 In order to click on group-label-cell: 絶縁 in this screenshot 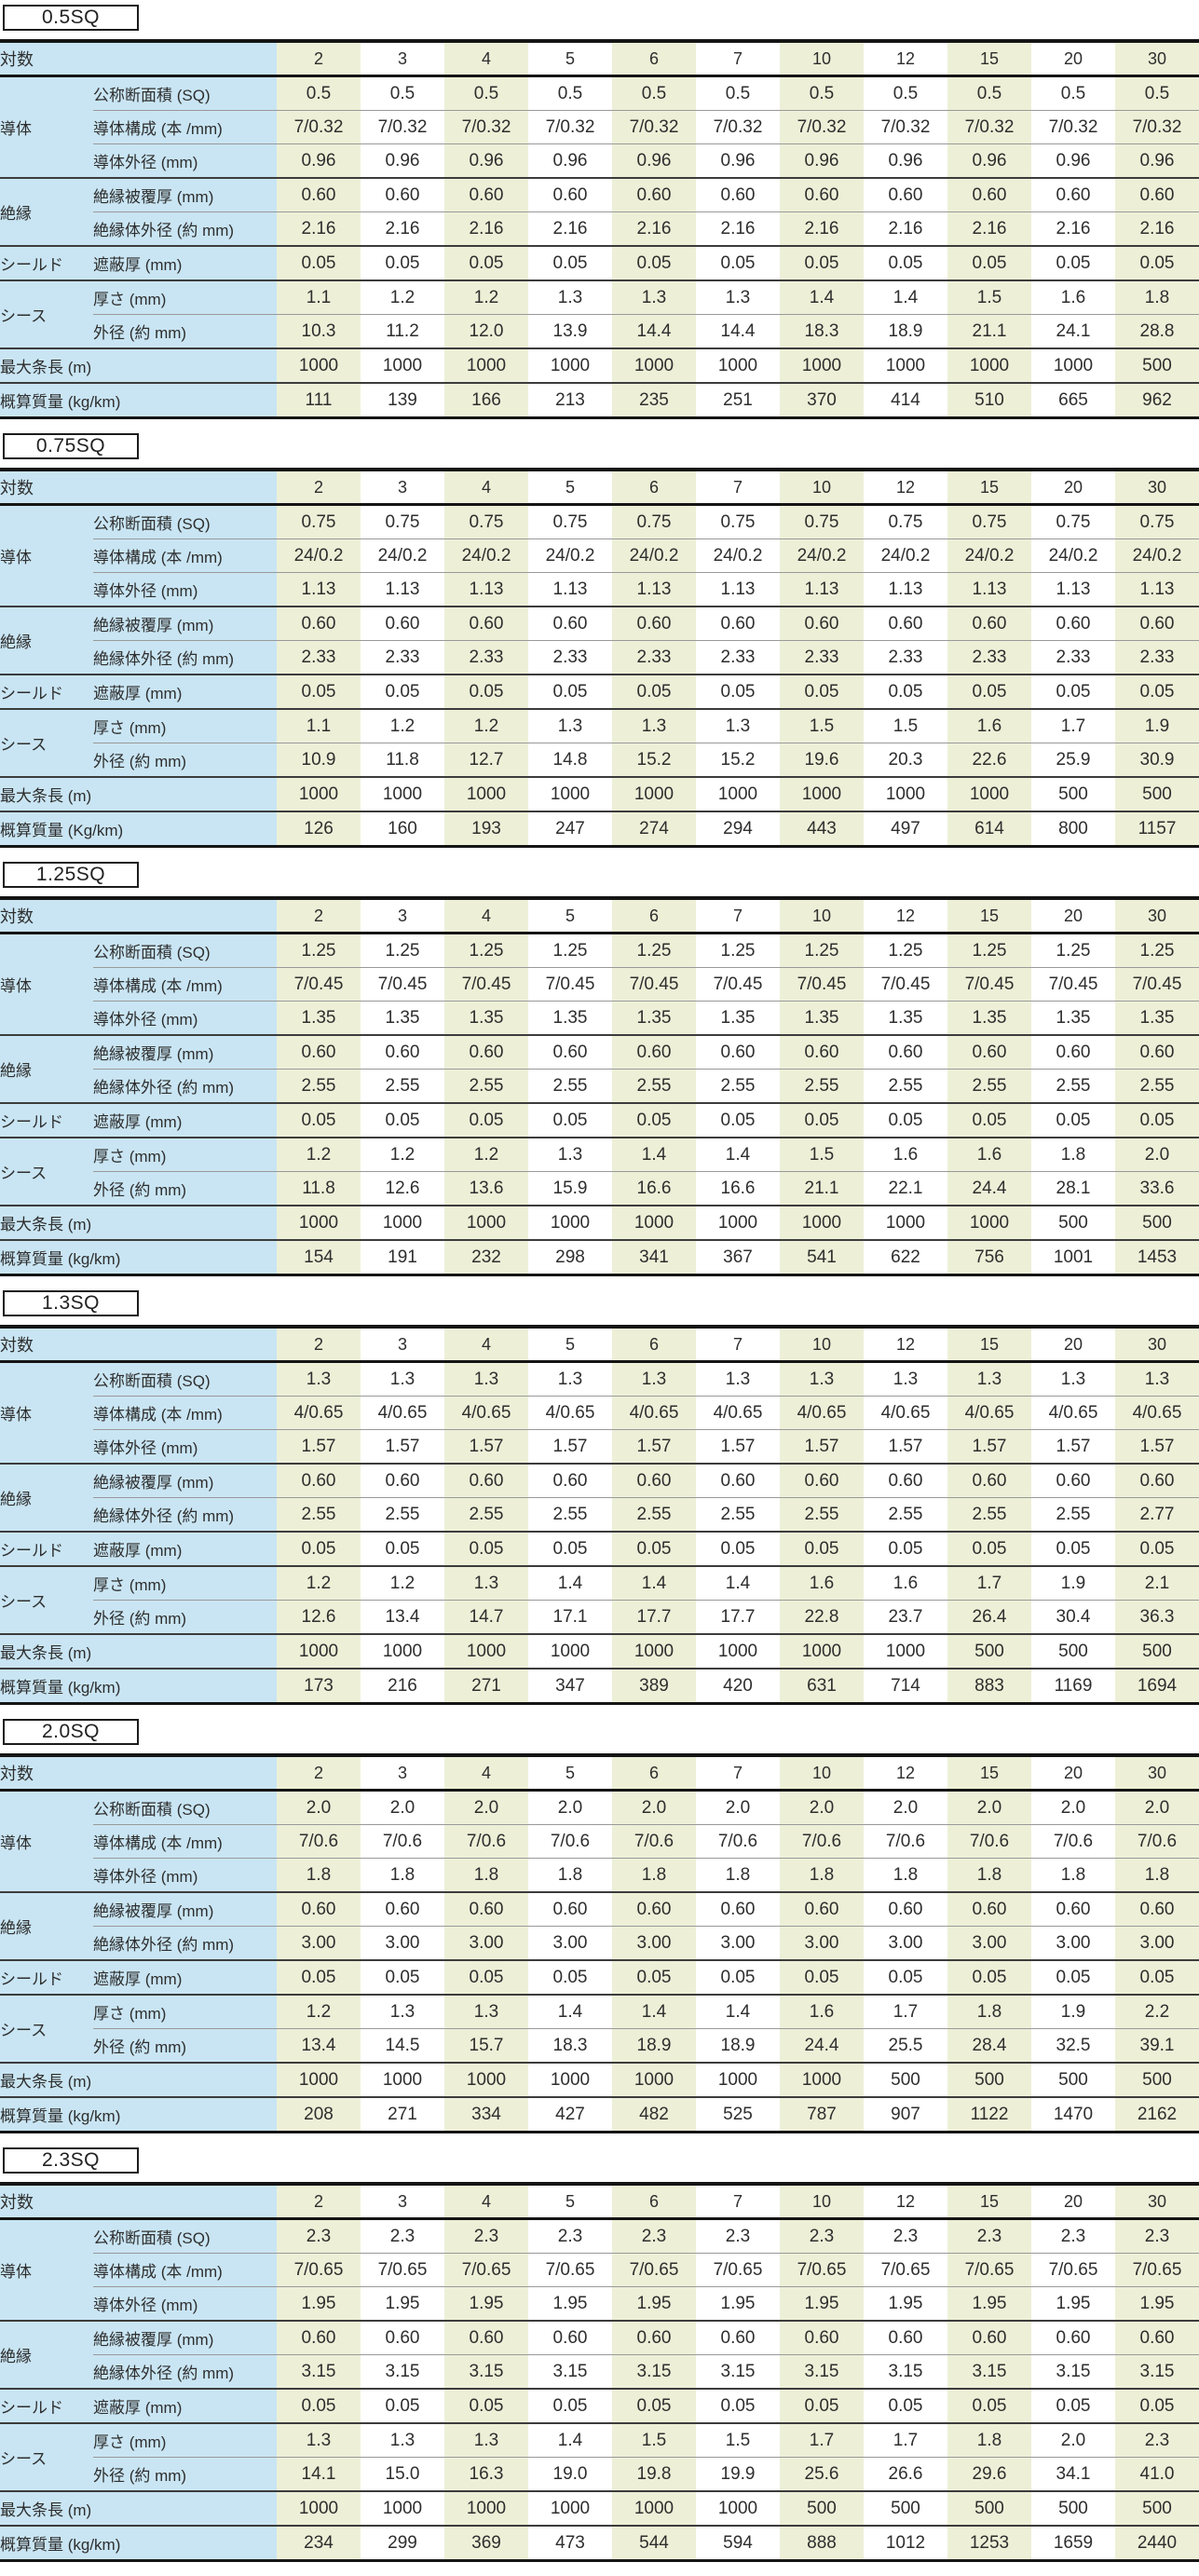, I will do `click(47, 1068)`.